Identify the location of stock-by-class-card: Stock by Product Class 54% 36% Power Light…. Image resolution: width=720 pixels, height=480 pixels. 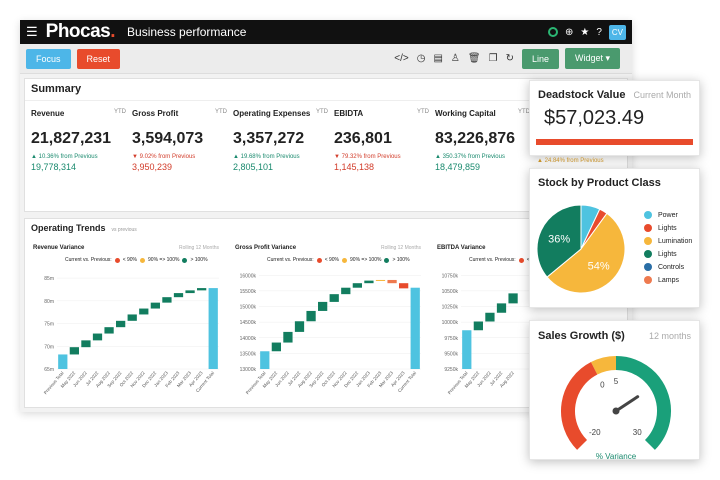
(614, 238).